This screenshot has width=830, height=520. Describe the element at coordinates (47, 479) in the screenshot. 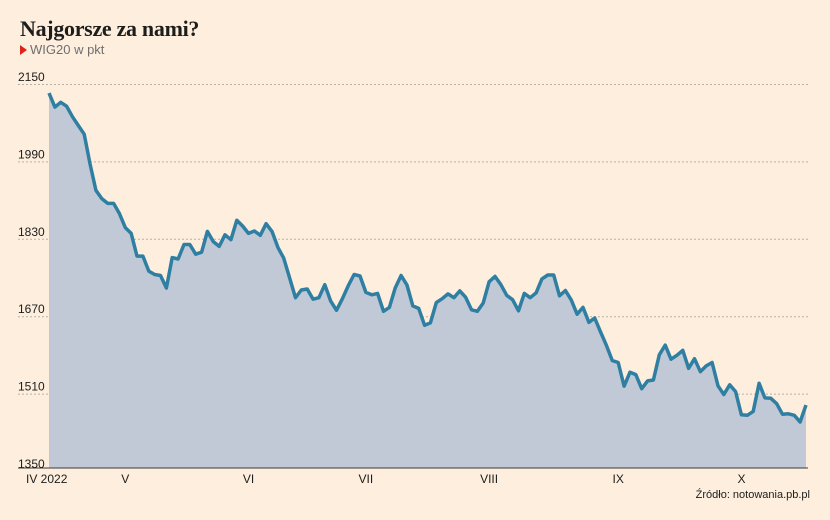

I see `x-tick-label: IV 2022` at that location.